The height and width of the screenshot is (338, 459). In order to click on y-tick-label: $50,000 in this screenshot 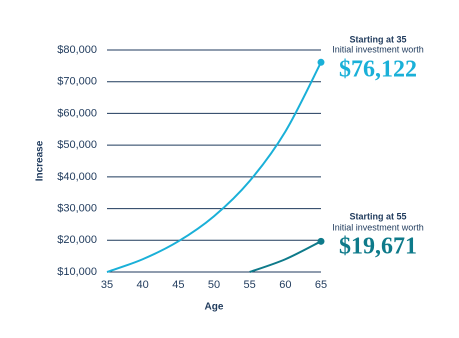, I will do `click(77, 145)`.